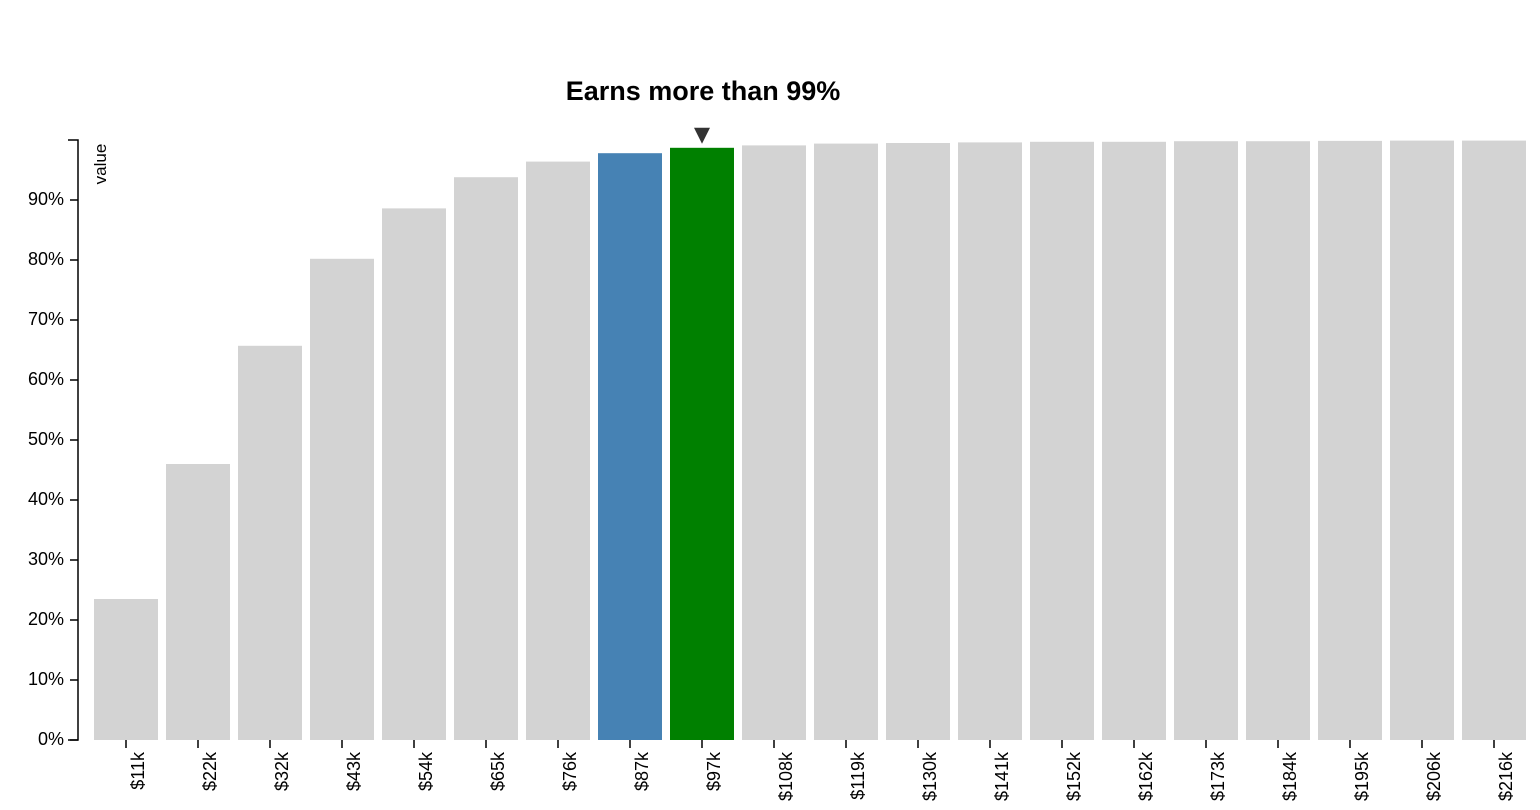  Describe the element at coordinates (51, 739) in the screenshot. I see `y-tick-label: 0%` at that location.